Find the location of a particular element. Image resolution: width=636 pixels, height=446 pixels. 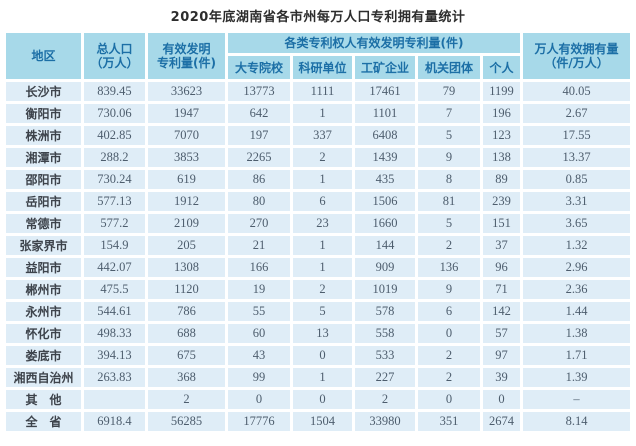

cell-per10k: – is located at coordinates (577, 399).